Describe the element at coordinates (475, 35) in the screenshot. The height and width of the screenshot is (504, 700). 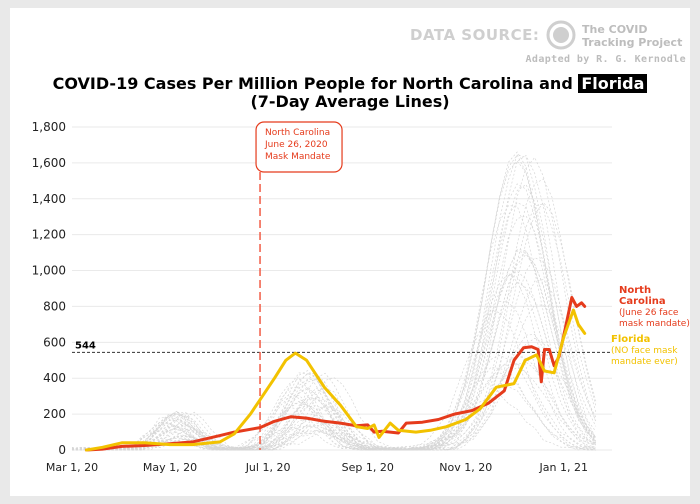
I see `data-source-label: DATA SOURCE:` at that location.